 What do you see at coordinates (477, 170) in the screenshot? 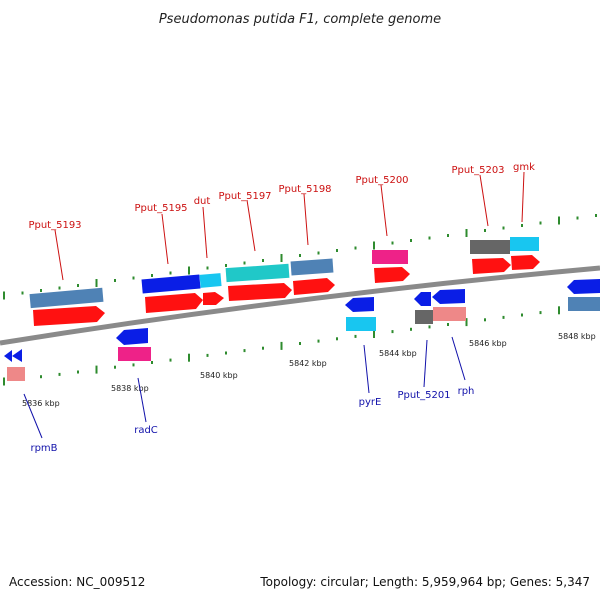
I see `gene-label-top: Pput_5203` at bounding box center [477, 170].